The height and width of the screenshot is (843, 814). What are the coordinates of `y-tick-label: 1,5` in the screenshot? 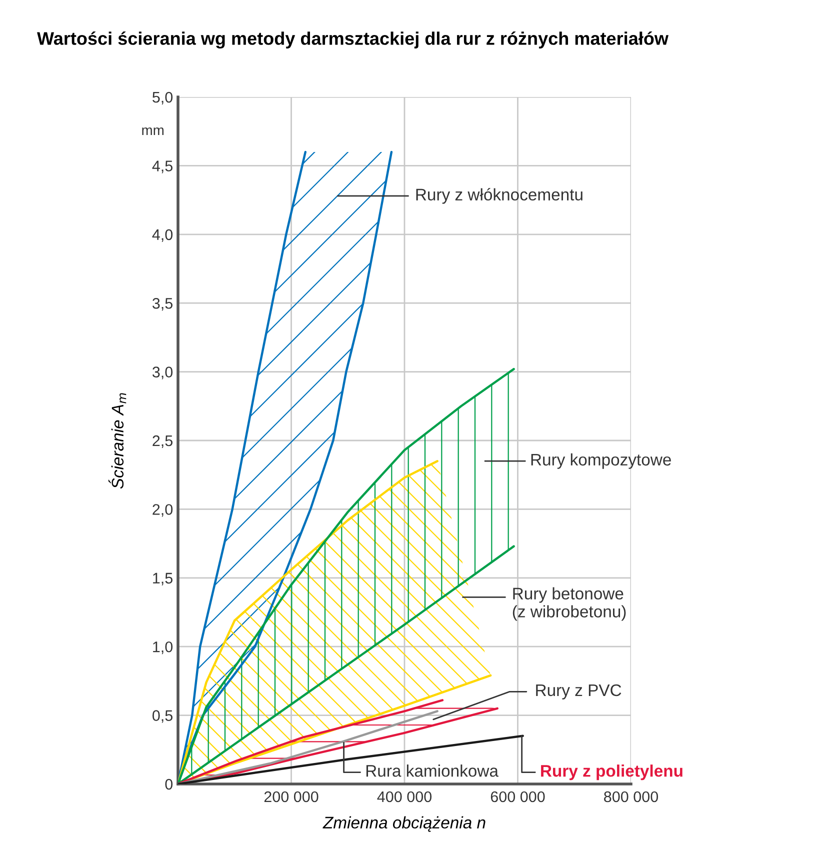 It's located at (162, 579).